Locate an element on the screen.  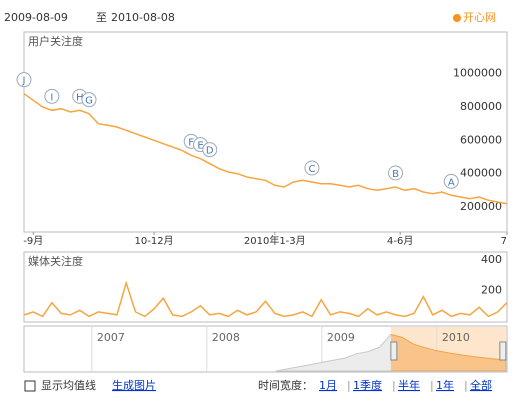
annotation-label: E is located at coordinates (200, 146).